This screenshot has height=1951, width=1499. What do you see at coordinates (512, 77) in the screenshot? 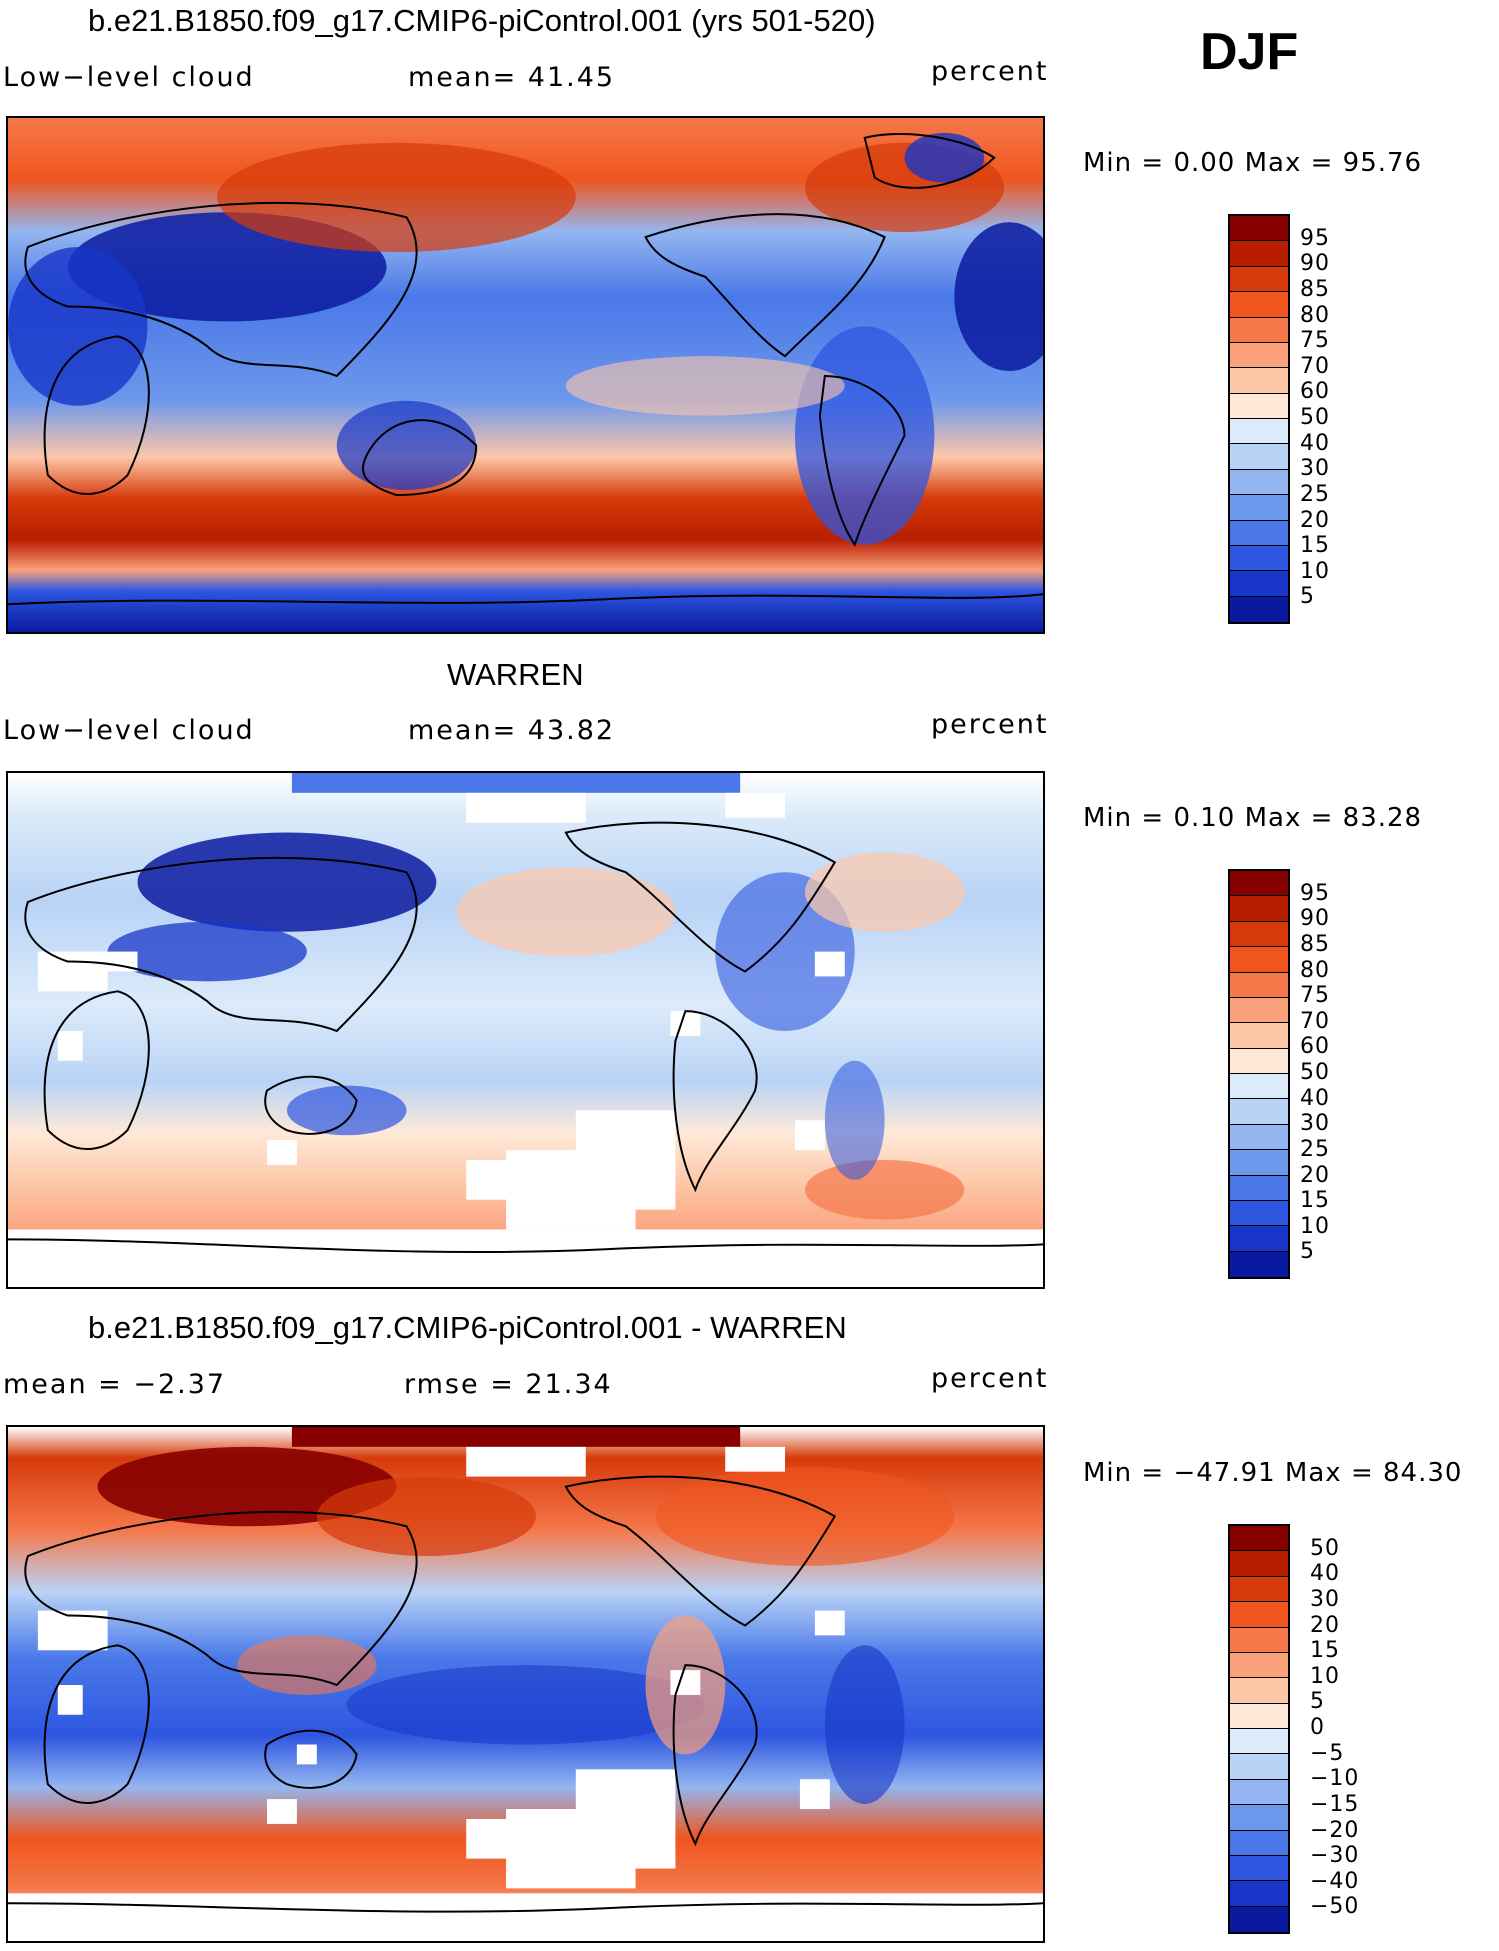
I see `panel1-mean-label: mean= 41.45` at bounding box center [512, 77].